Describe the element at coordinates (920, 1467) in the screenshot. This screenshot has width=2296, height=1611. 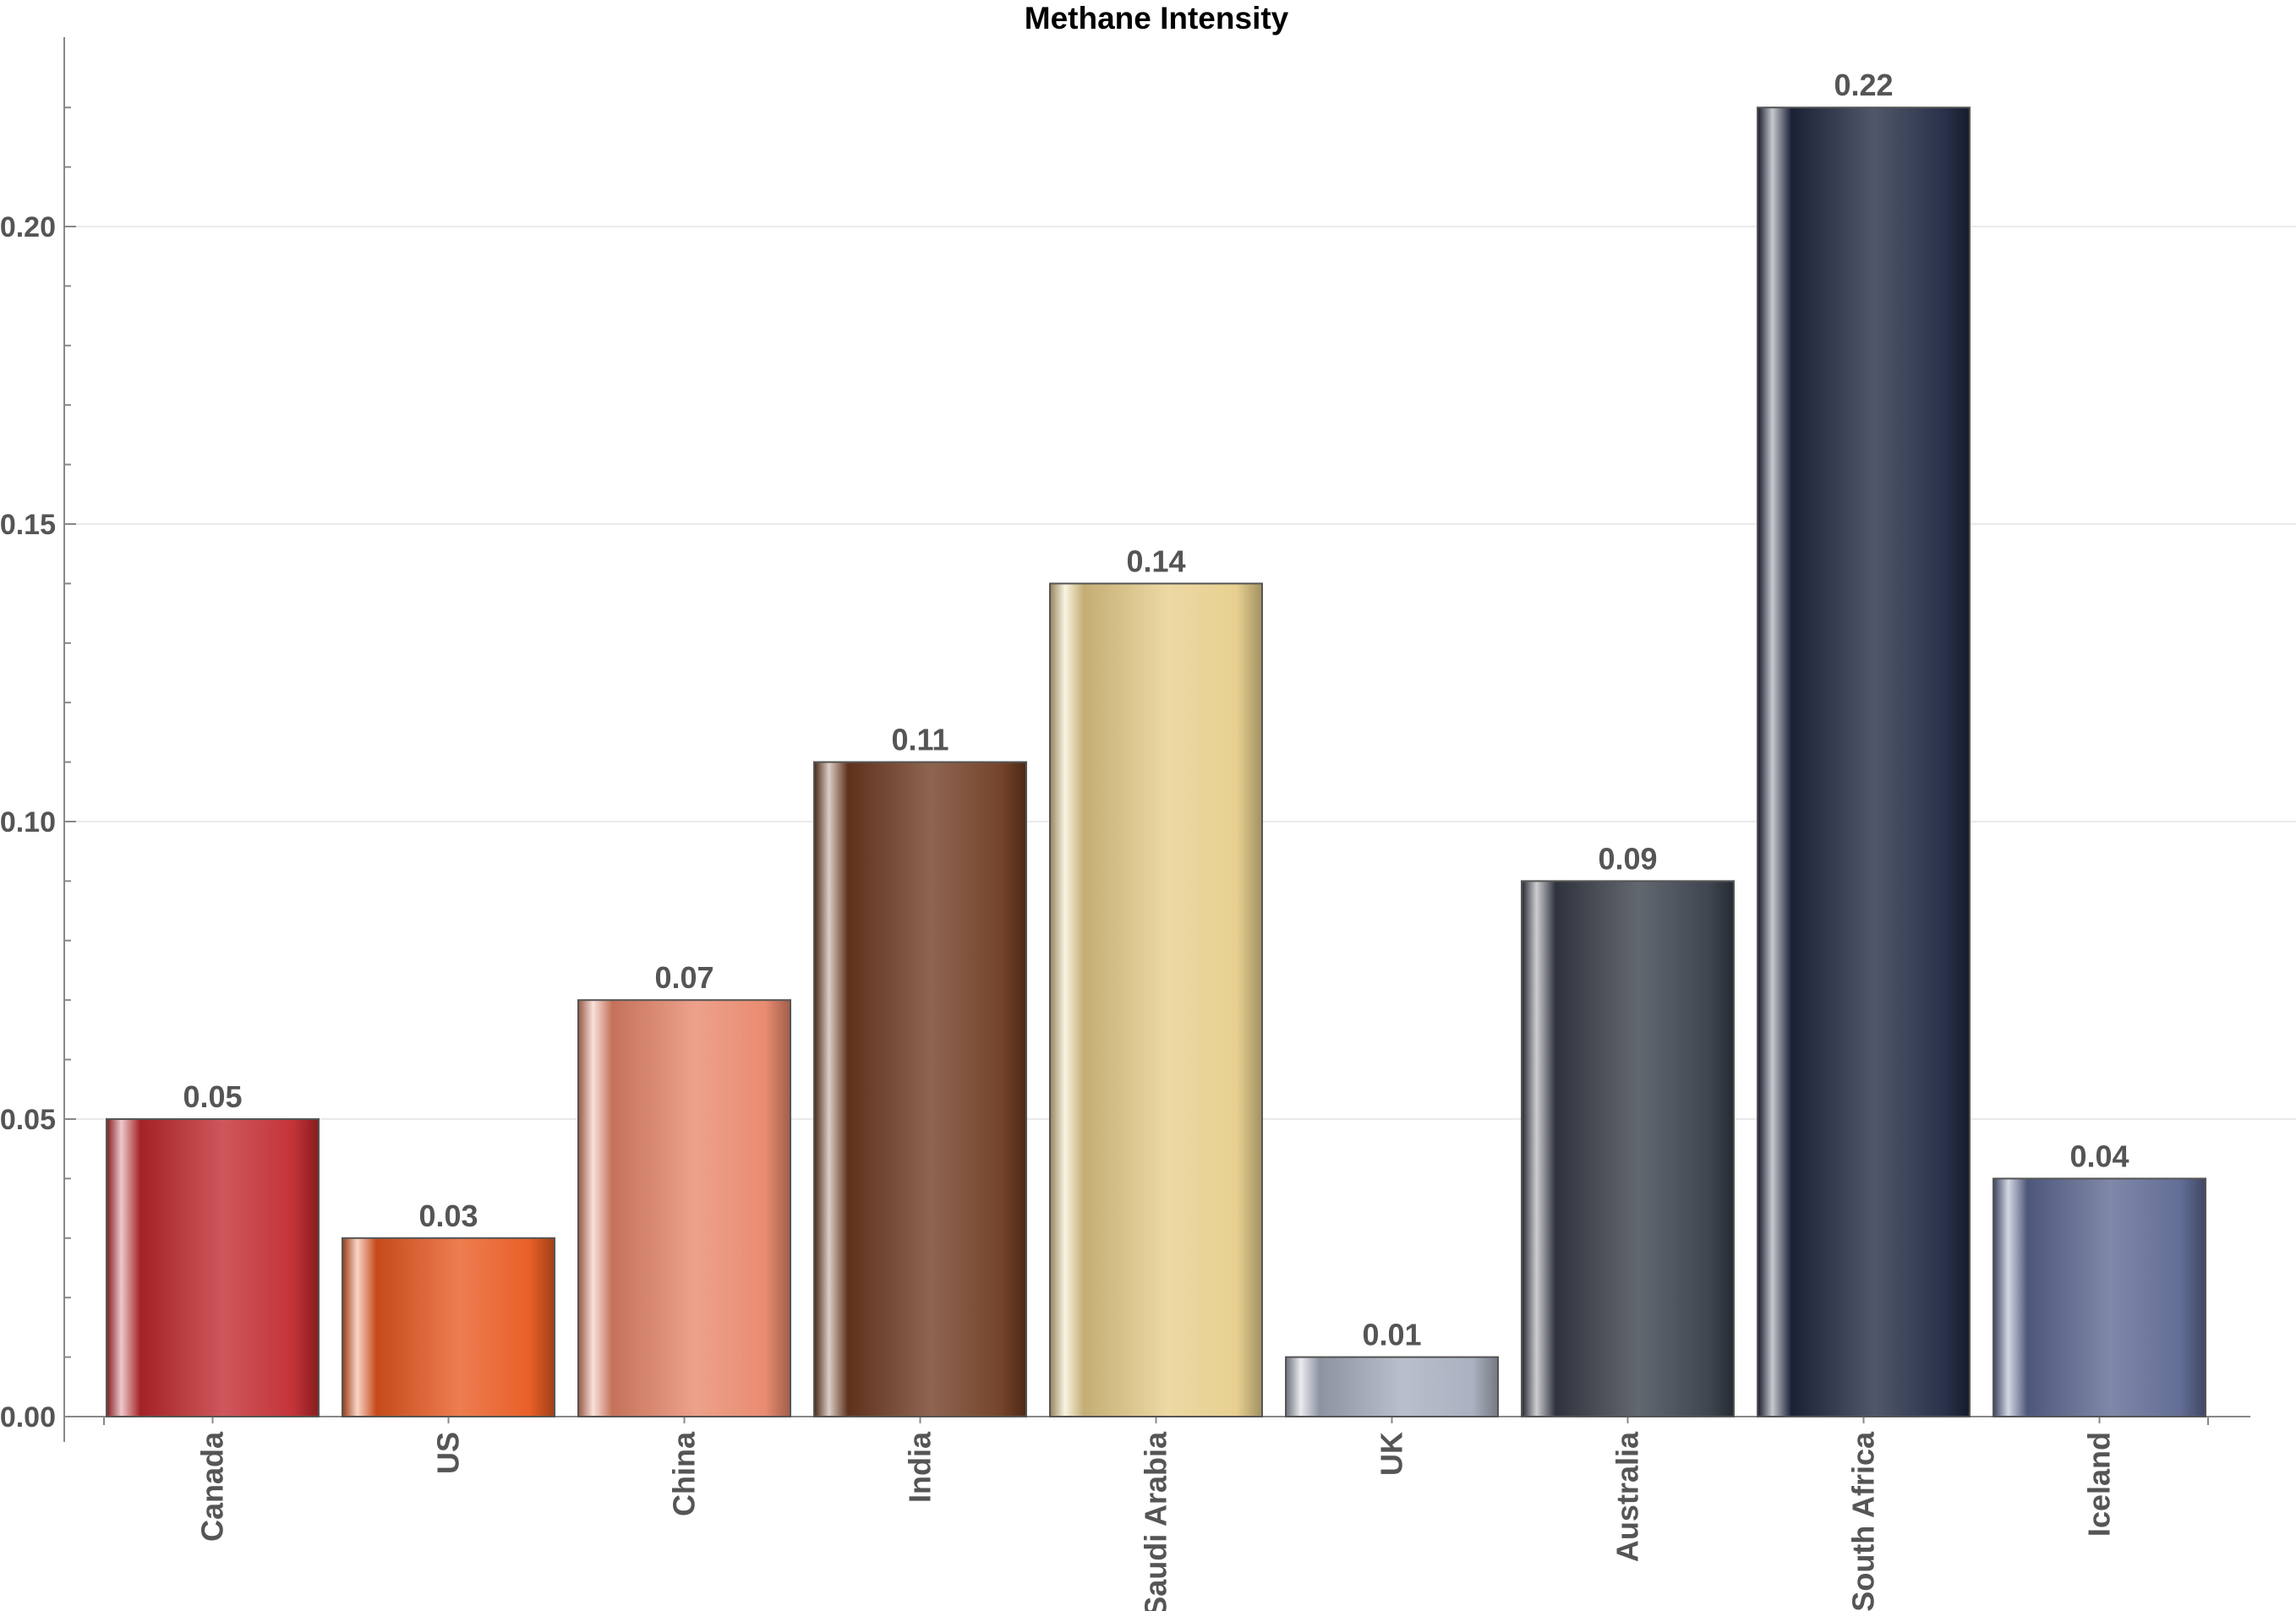
I see `x-tick-label-india: India` at that location.